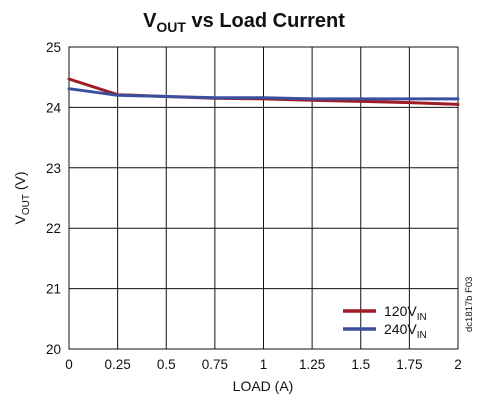 The width and height of the screenshot is (479, 408). Describe the element at coordinates (150, 21) in the screenshot. I see `chart-title-main: V` at that location.